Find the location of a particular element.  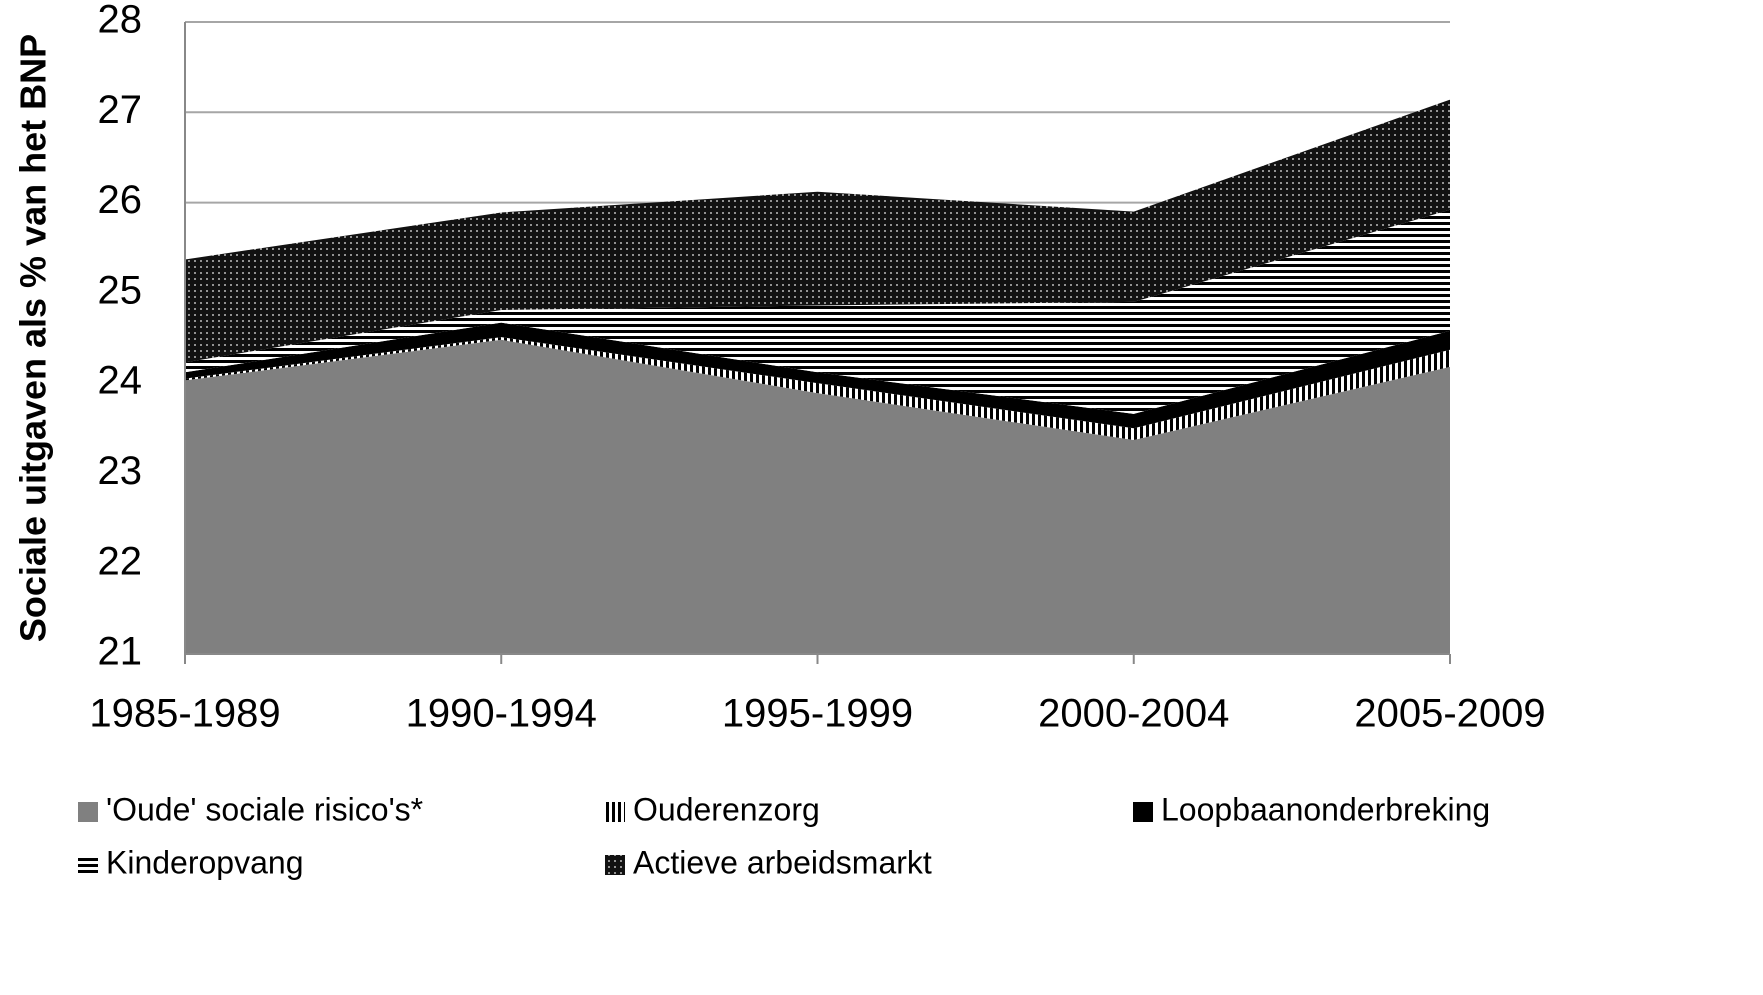

x-tick-label: 1990-1994 is located at coordinates (501, 714).